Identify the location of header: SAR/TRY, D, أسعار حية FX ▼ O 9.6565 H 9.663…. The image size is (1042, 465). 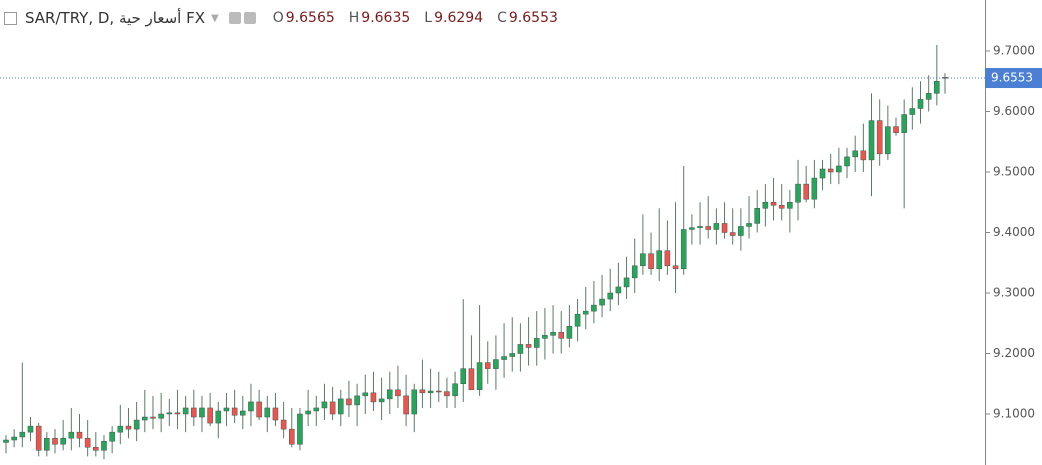
(279, 18).